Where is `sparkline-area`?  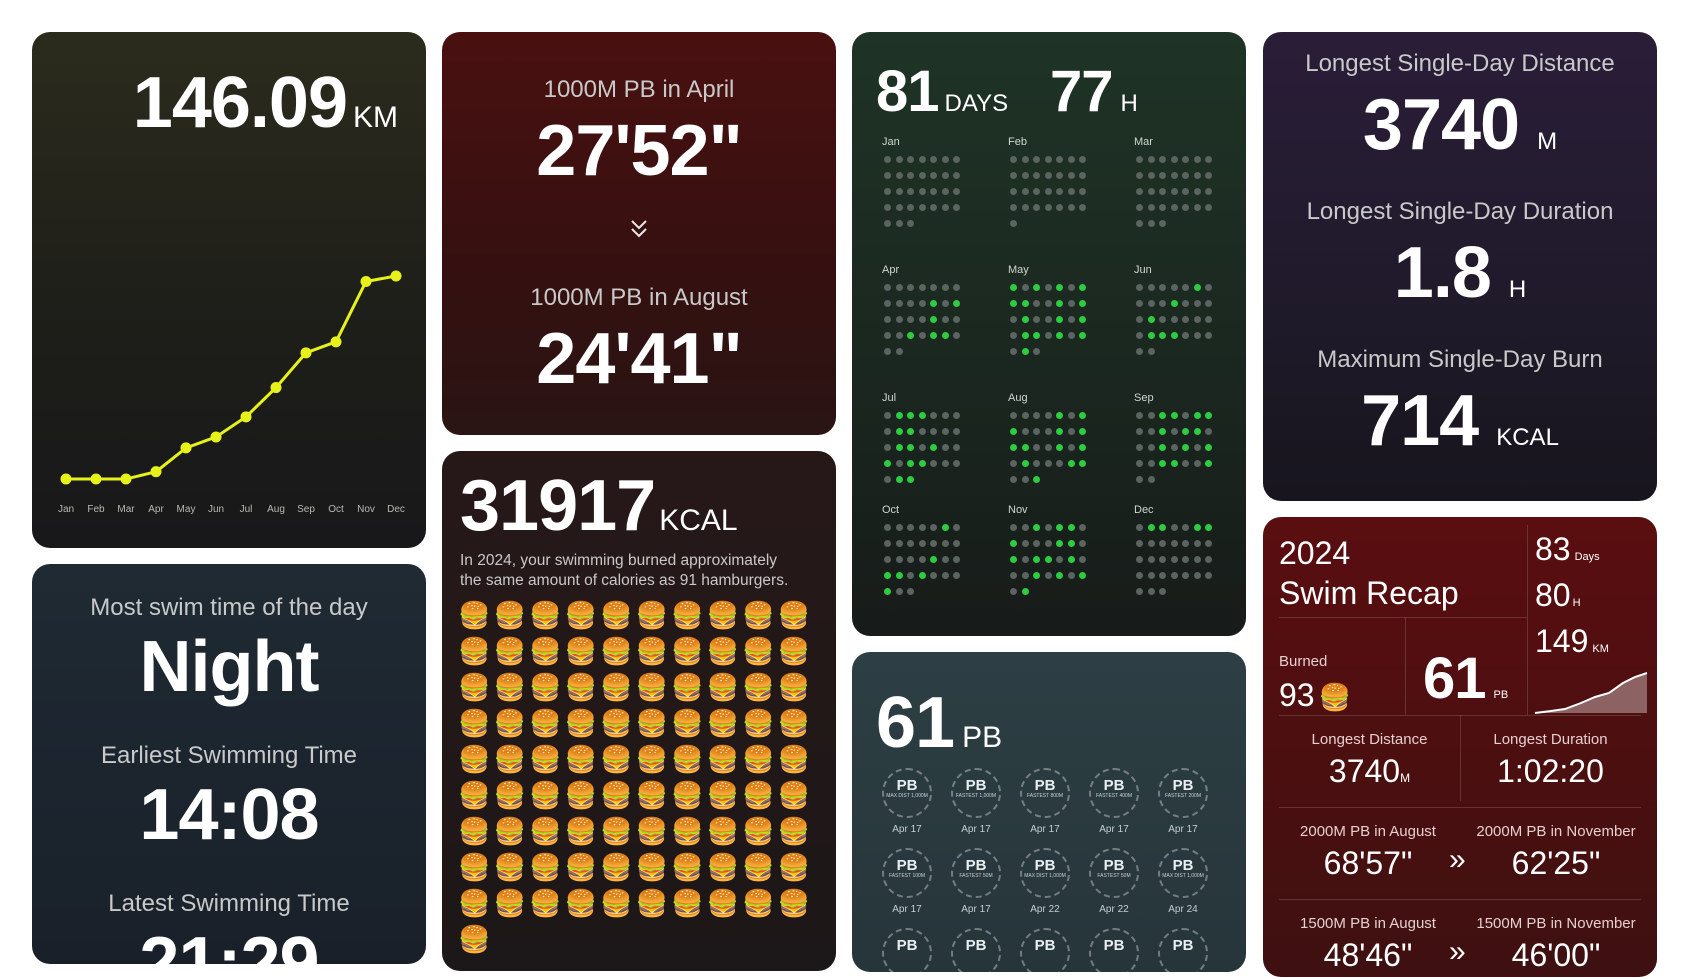 sparkline-area is located at coordinates (1591, 693).